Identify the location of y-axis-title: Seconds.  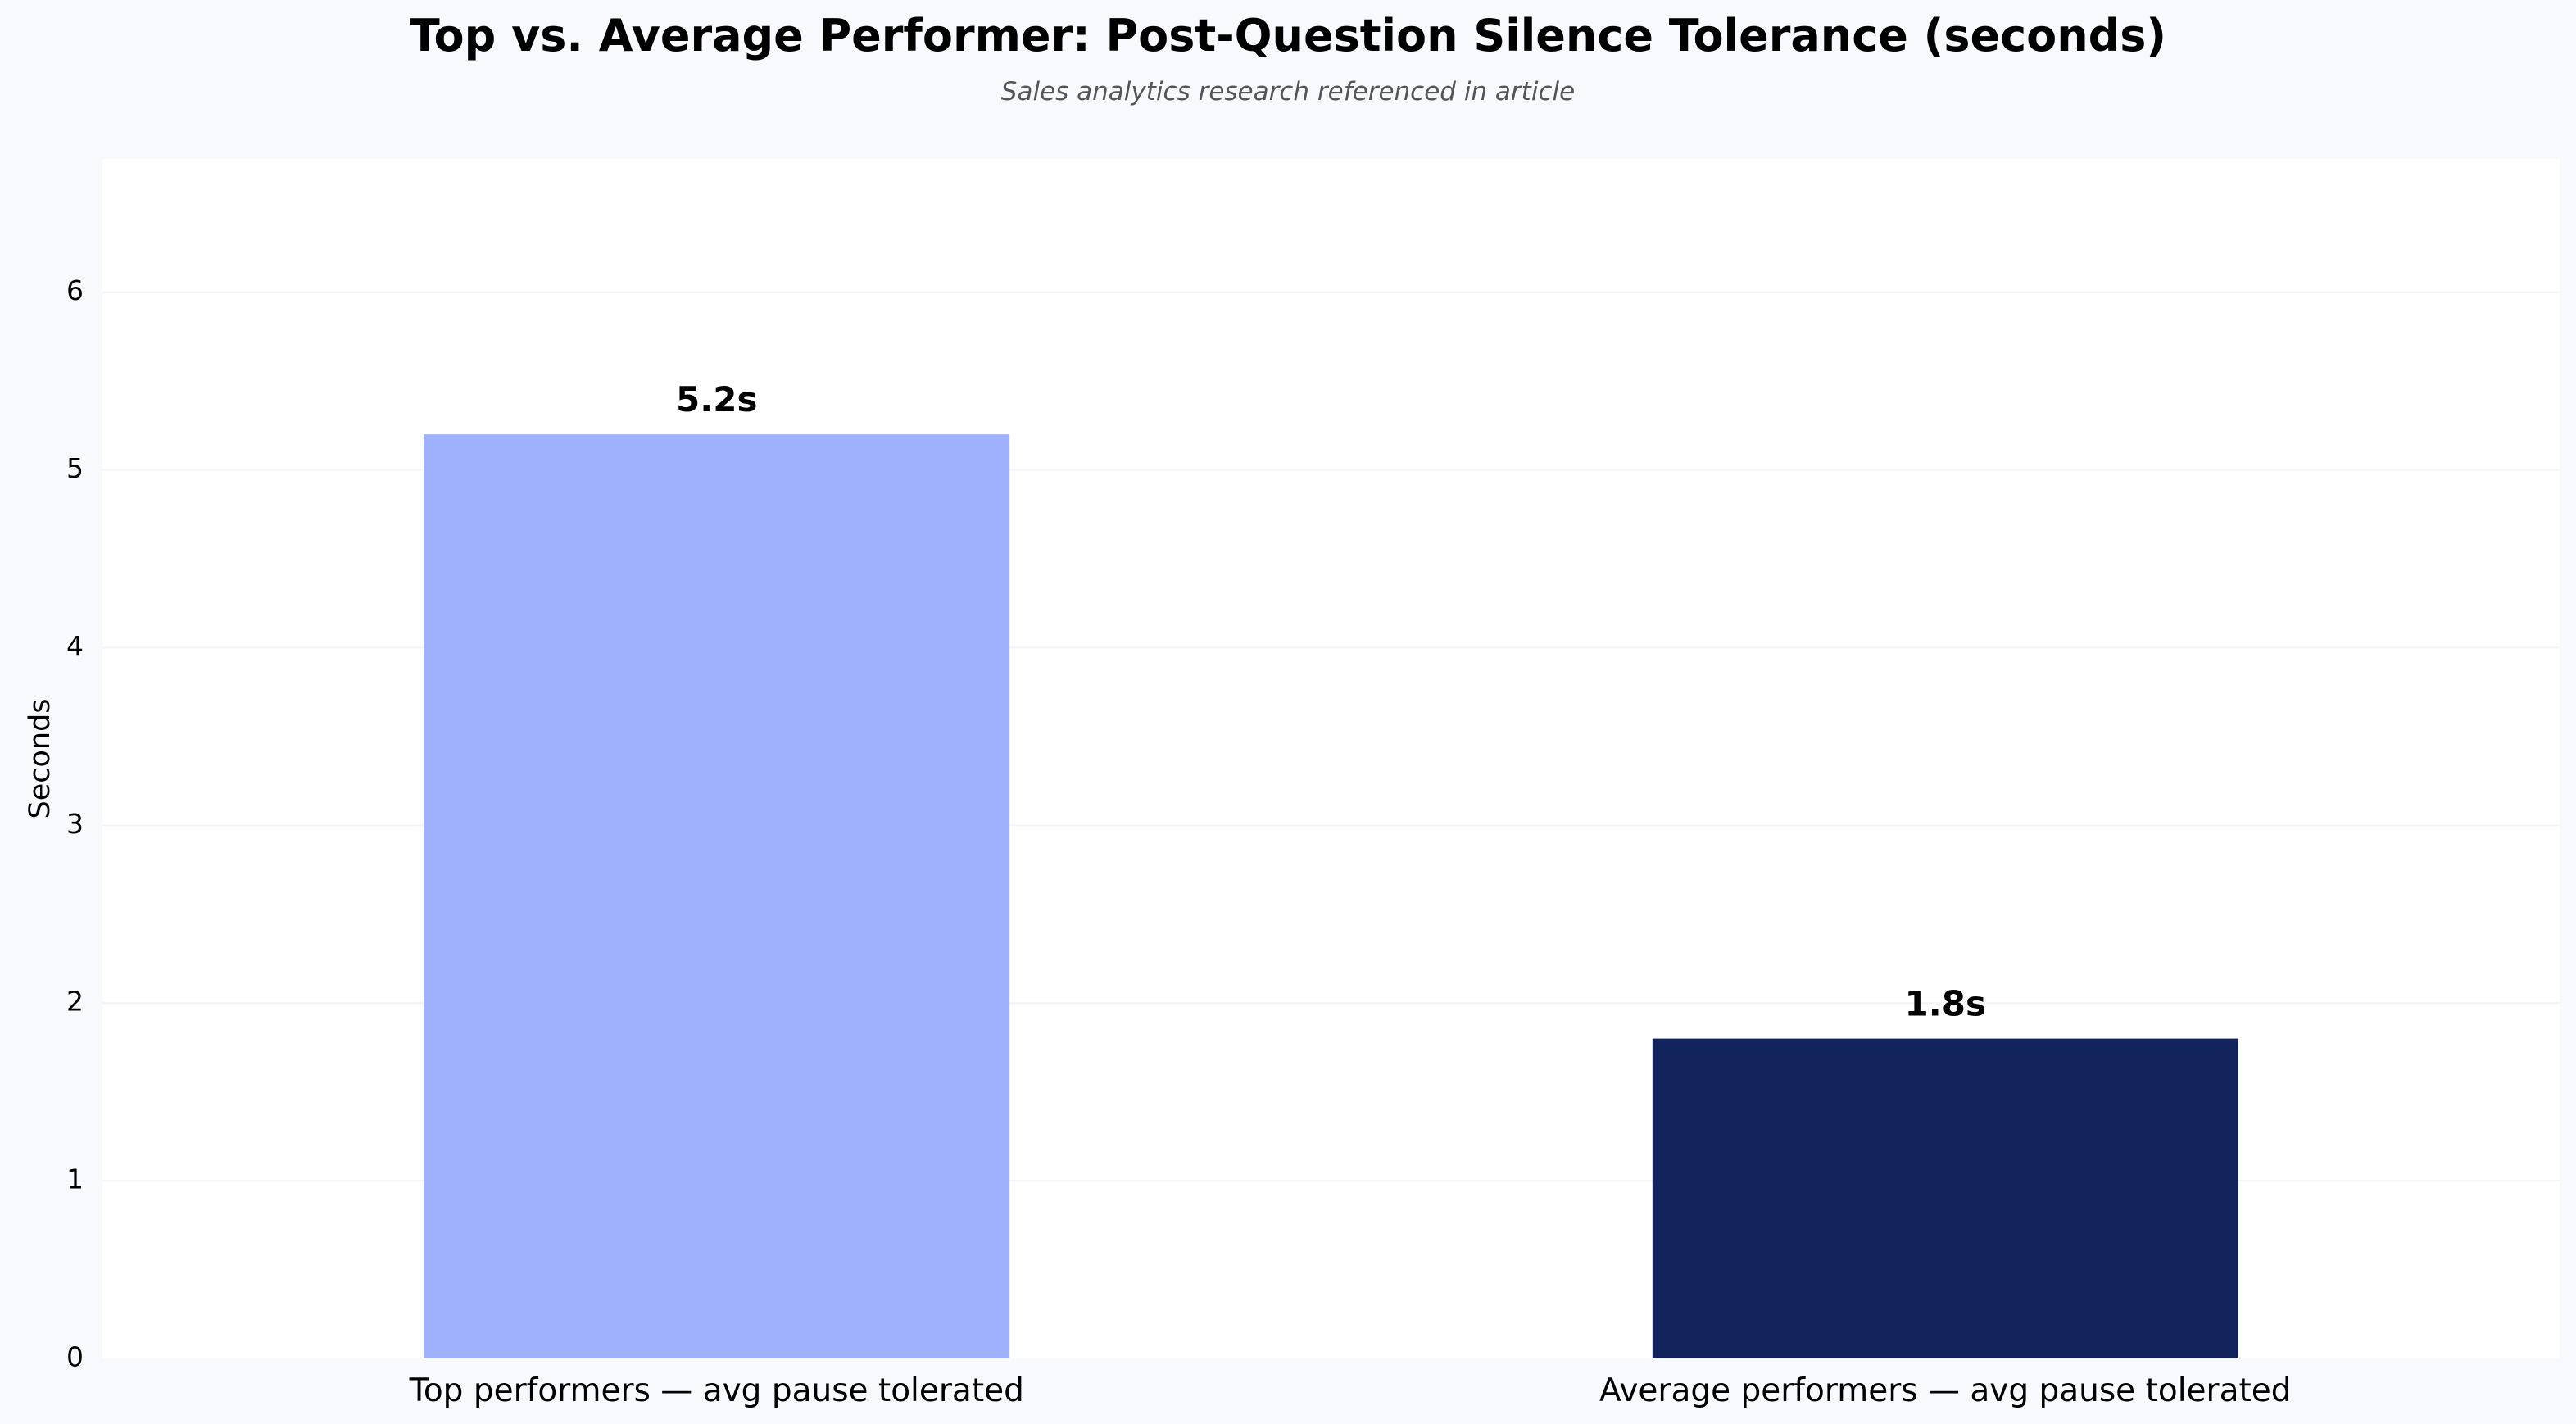
(40, 758).